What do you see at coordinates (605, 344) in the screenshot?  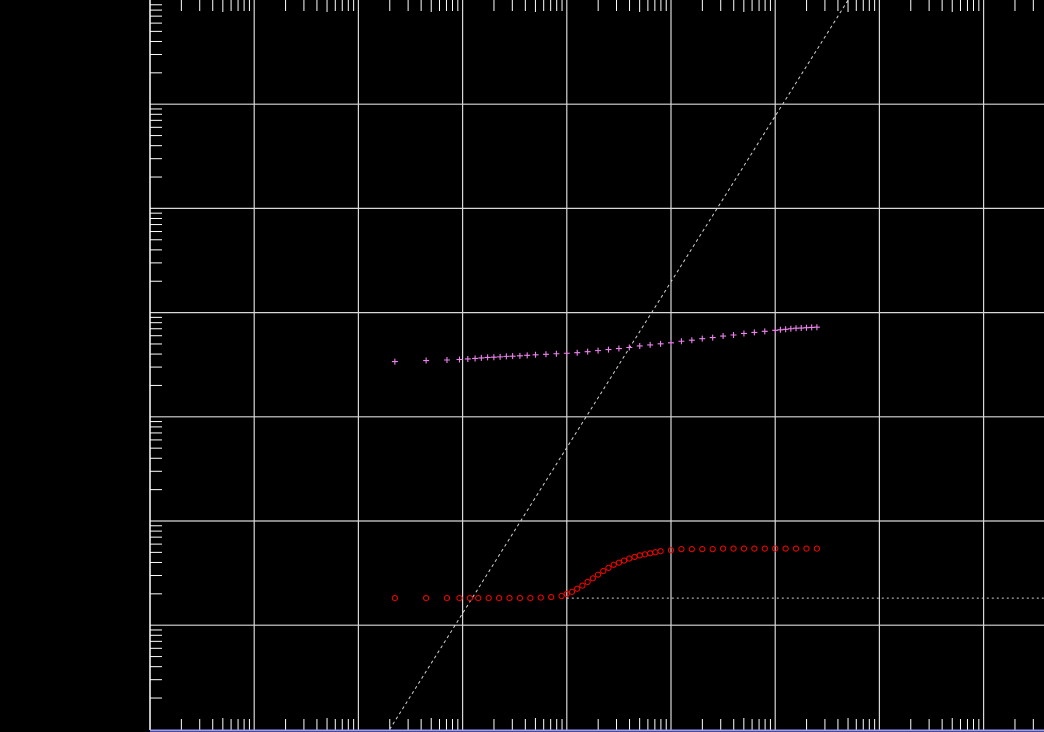 I see `series-pink-plus-markers` at bounding box center [605, 344].